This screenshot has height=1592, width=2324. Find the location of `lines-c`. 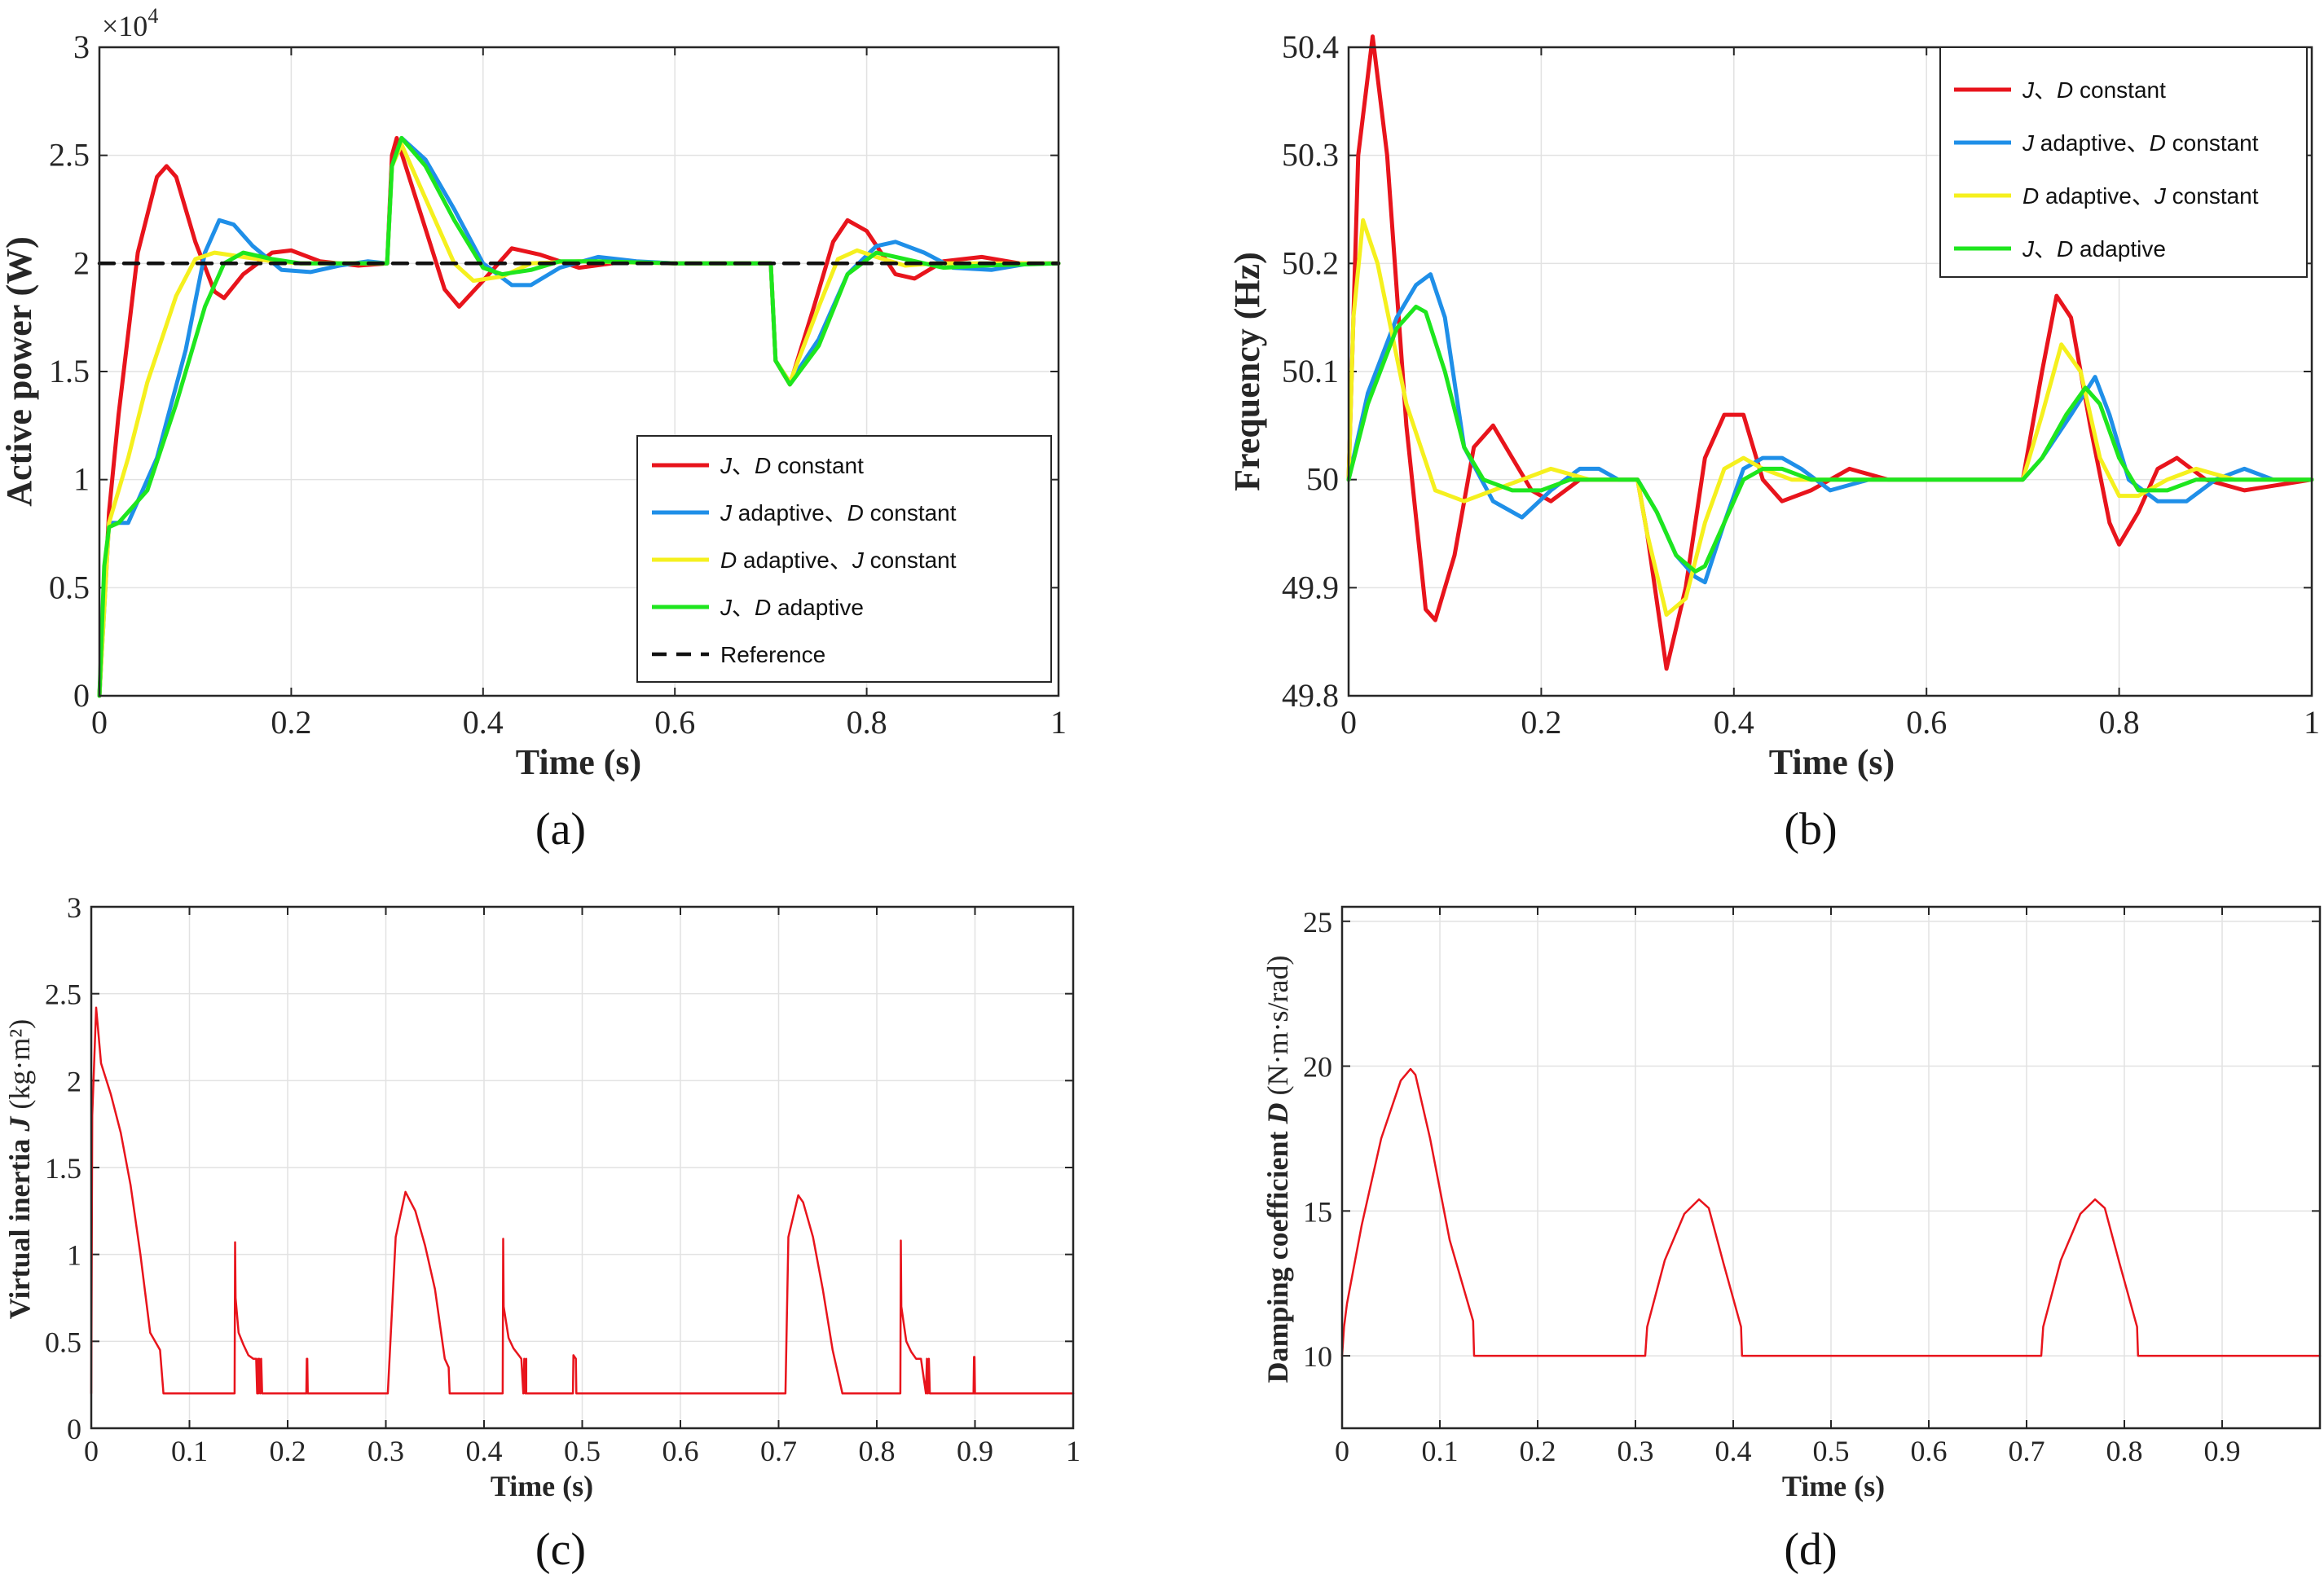

lines-c is located at coordinates (582, 1200).